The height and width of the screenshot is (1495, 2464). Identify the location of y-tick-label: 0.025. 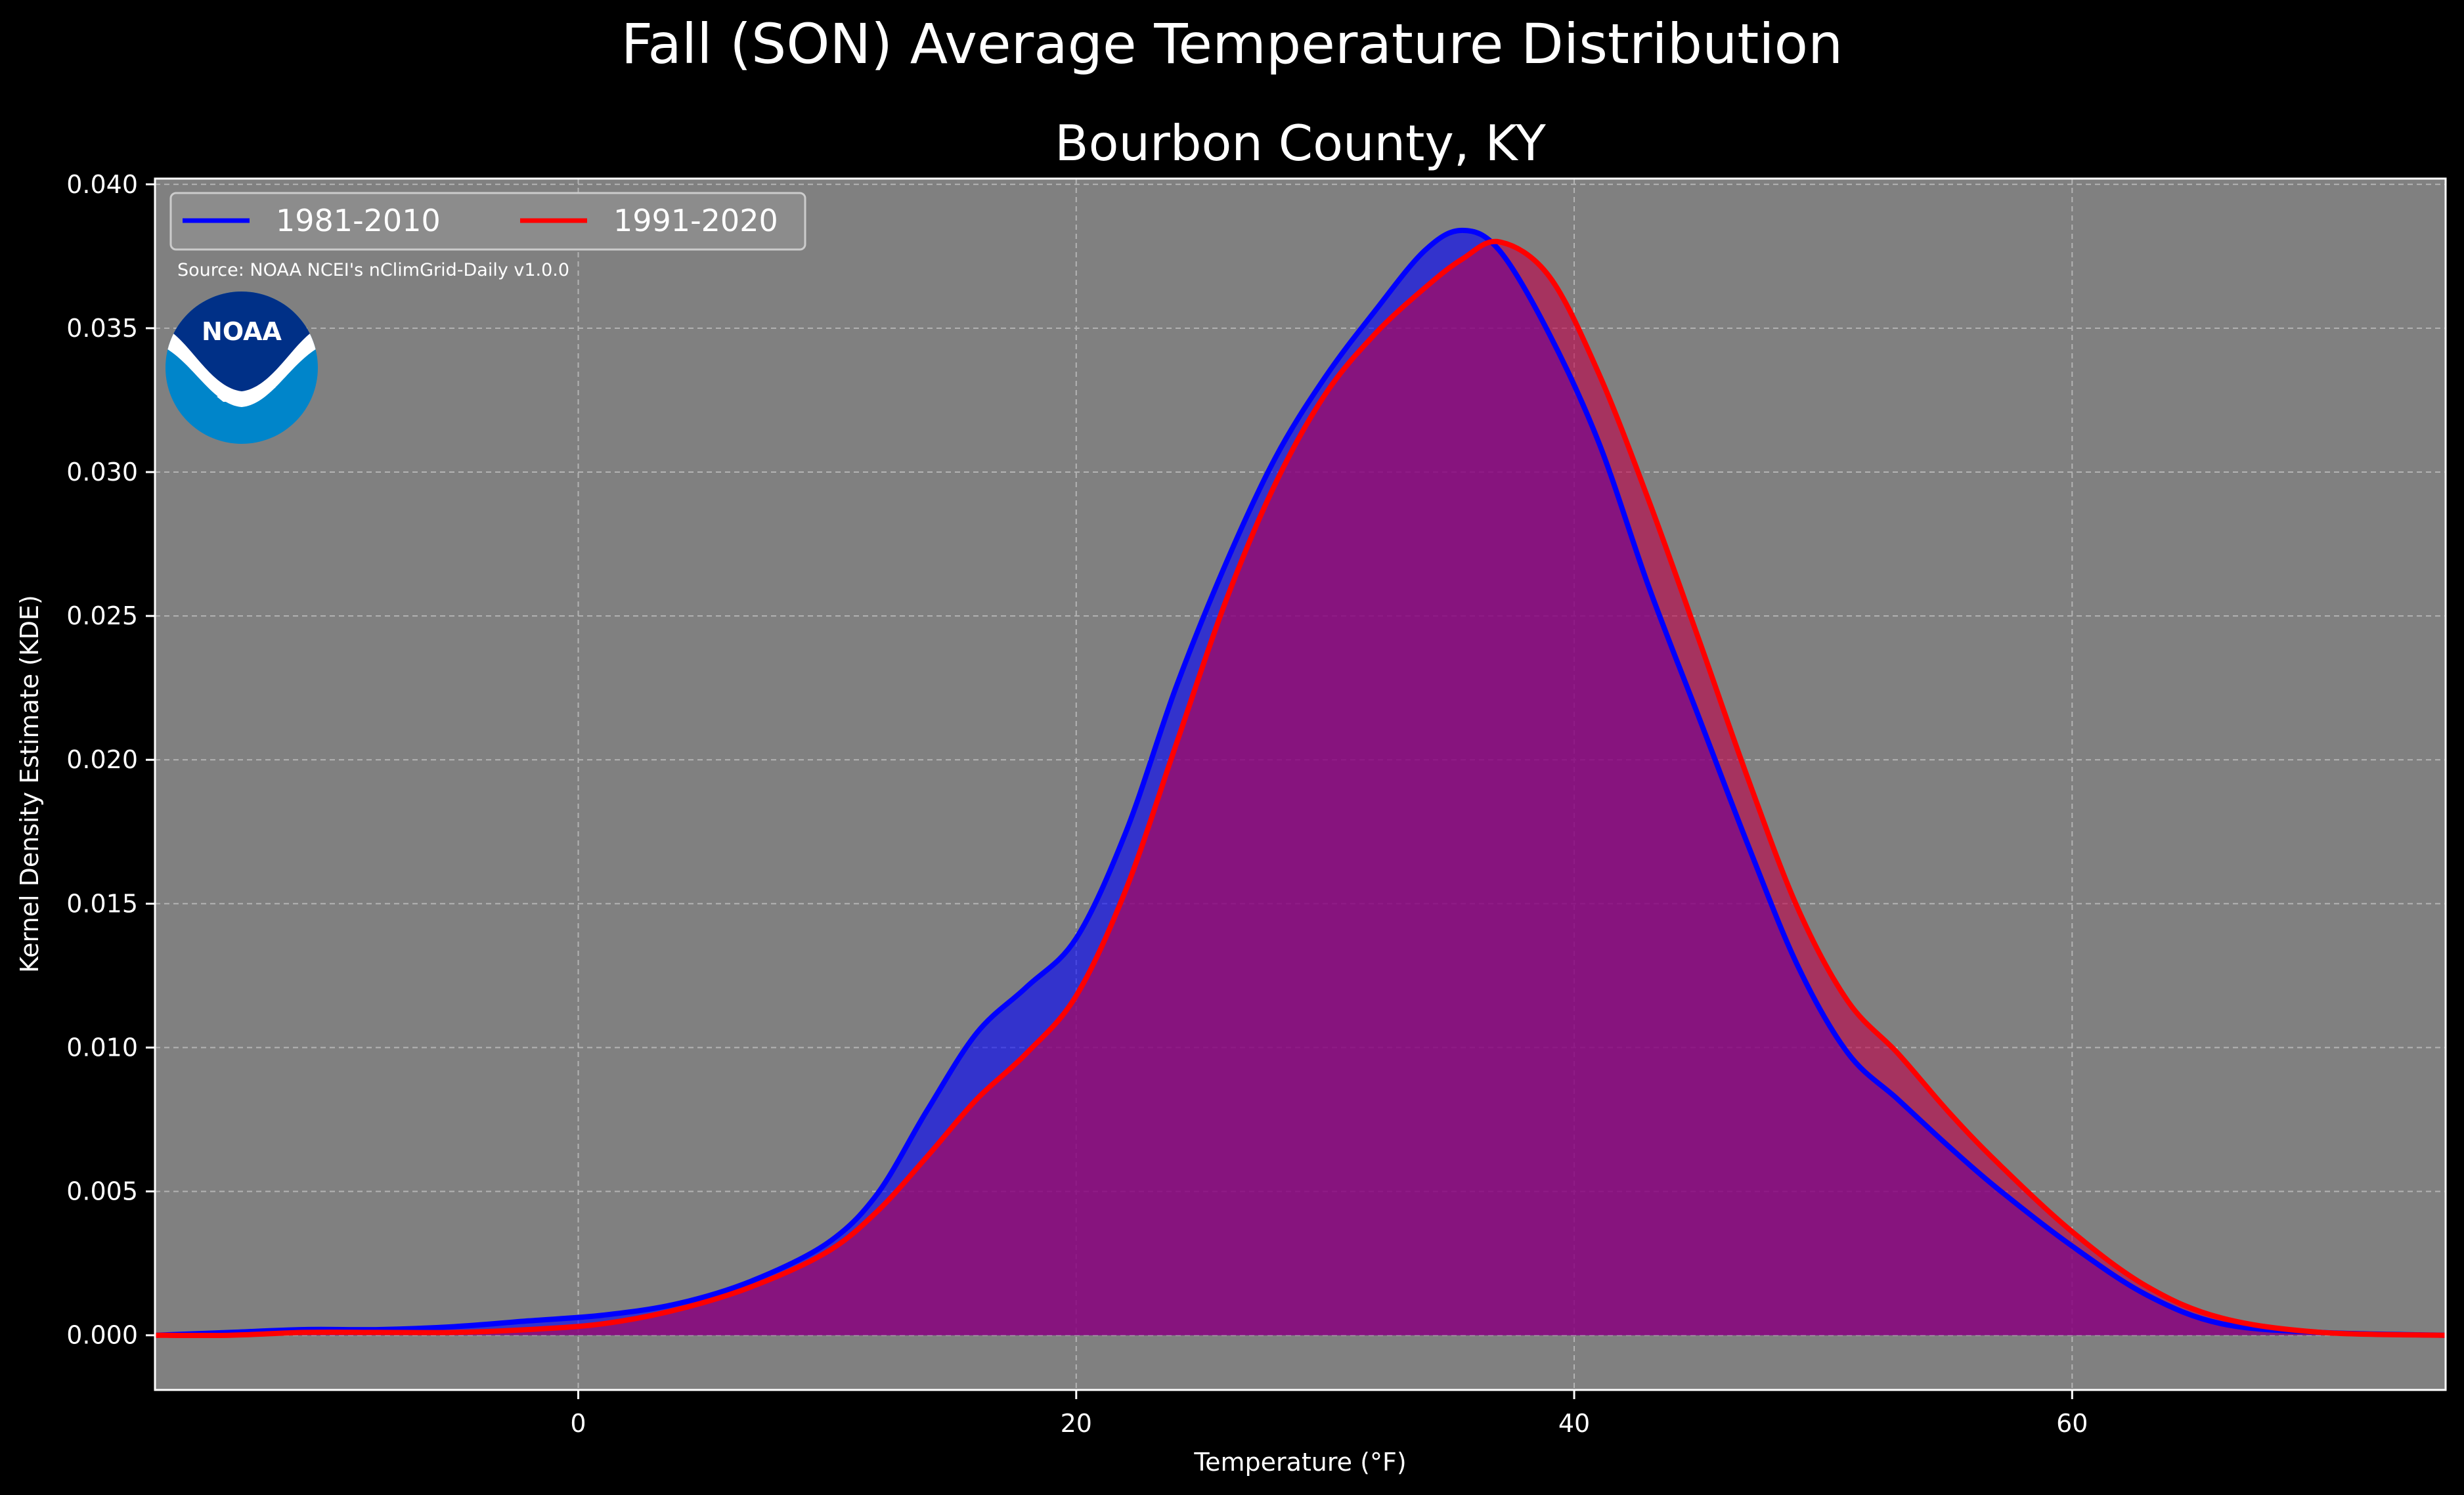
(102, 615).